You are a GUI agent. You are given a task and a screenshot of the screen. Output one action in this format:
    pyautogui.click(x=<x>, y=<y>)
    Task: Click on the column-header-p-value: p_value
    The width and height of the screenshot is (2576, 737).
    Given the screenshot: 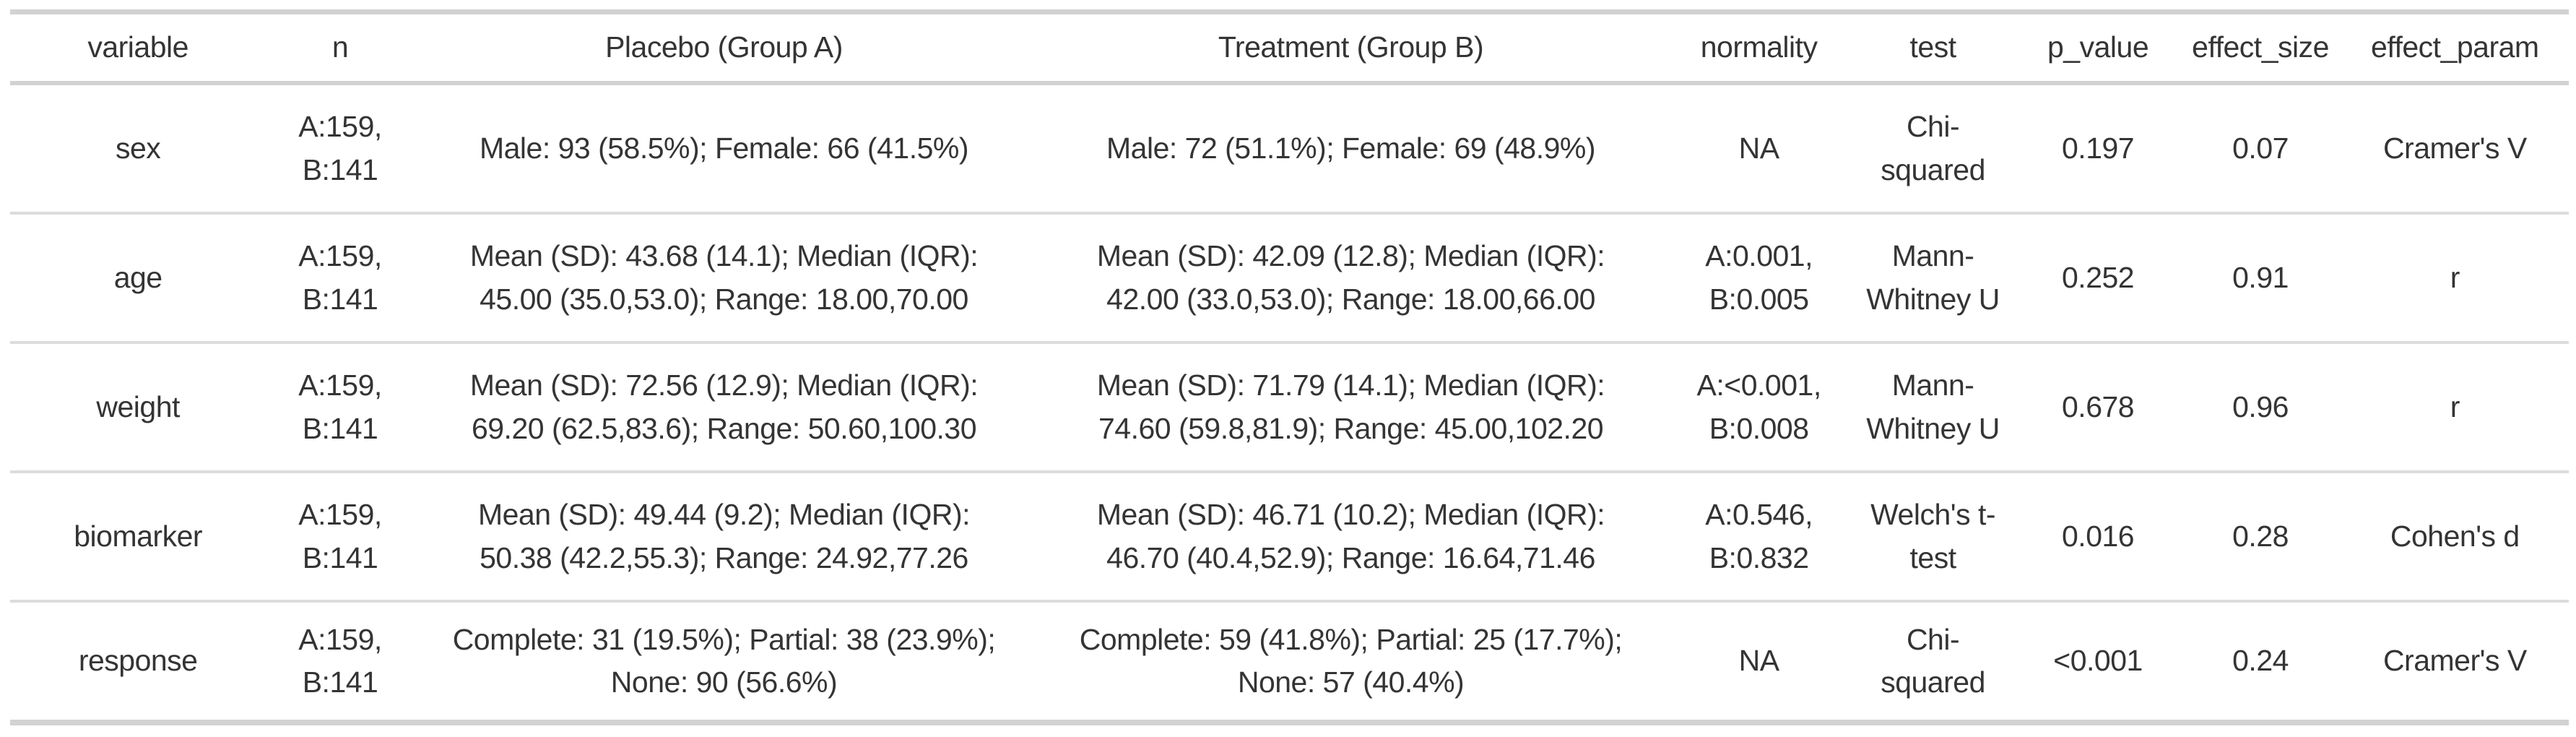 What is the action you would take?
    pyautogui.click(x=2098, y=47)
    